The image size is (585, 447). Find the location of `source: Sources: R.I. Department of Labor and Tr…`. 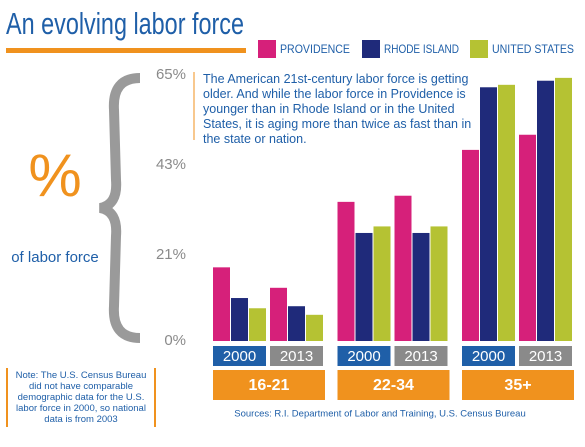

source: Sources: R.I. Department of Labor and Tr… is located at coordinates (380, 414).